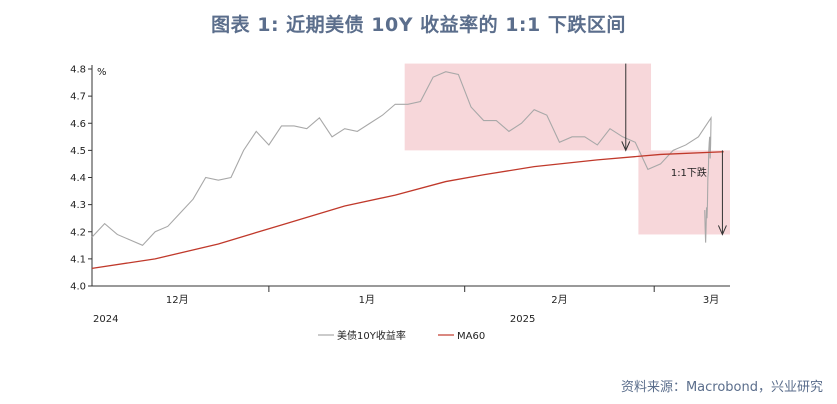 Image resolution: width=837 pixels, height=404 pixels. Describe the element at coordinates (711, 300) in the screenshot. I see `x-month-label: 3月` at that location.